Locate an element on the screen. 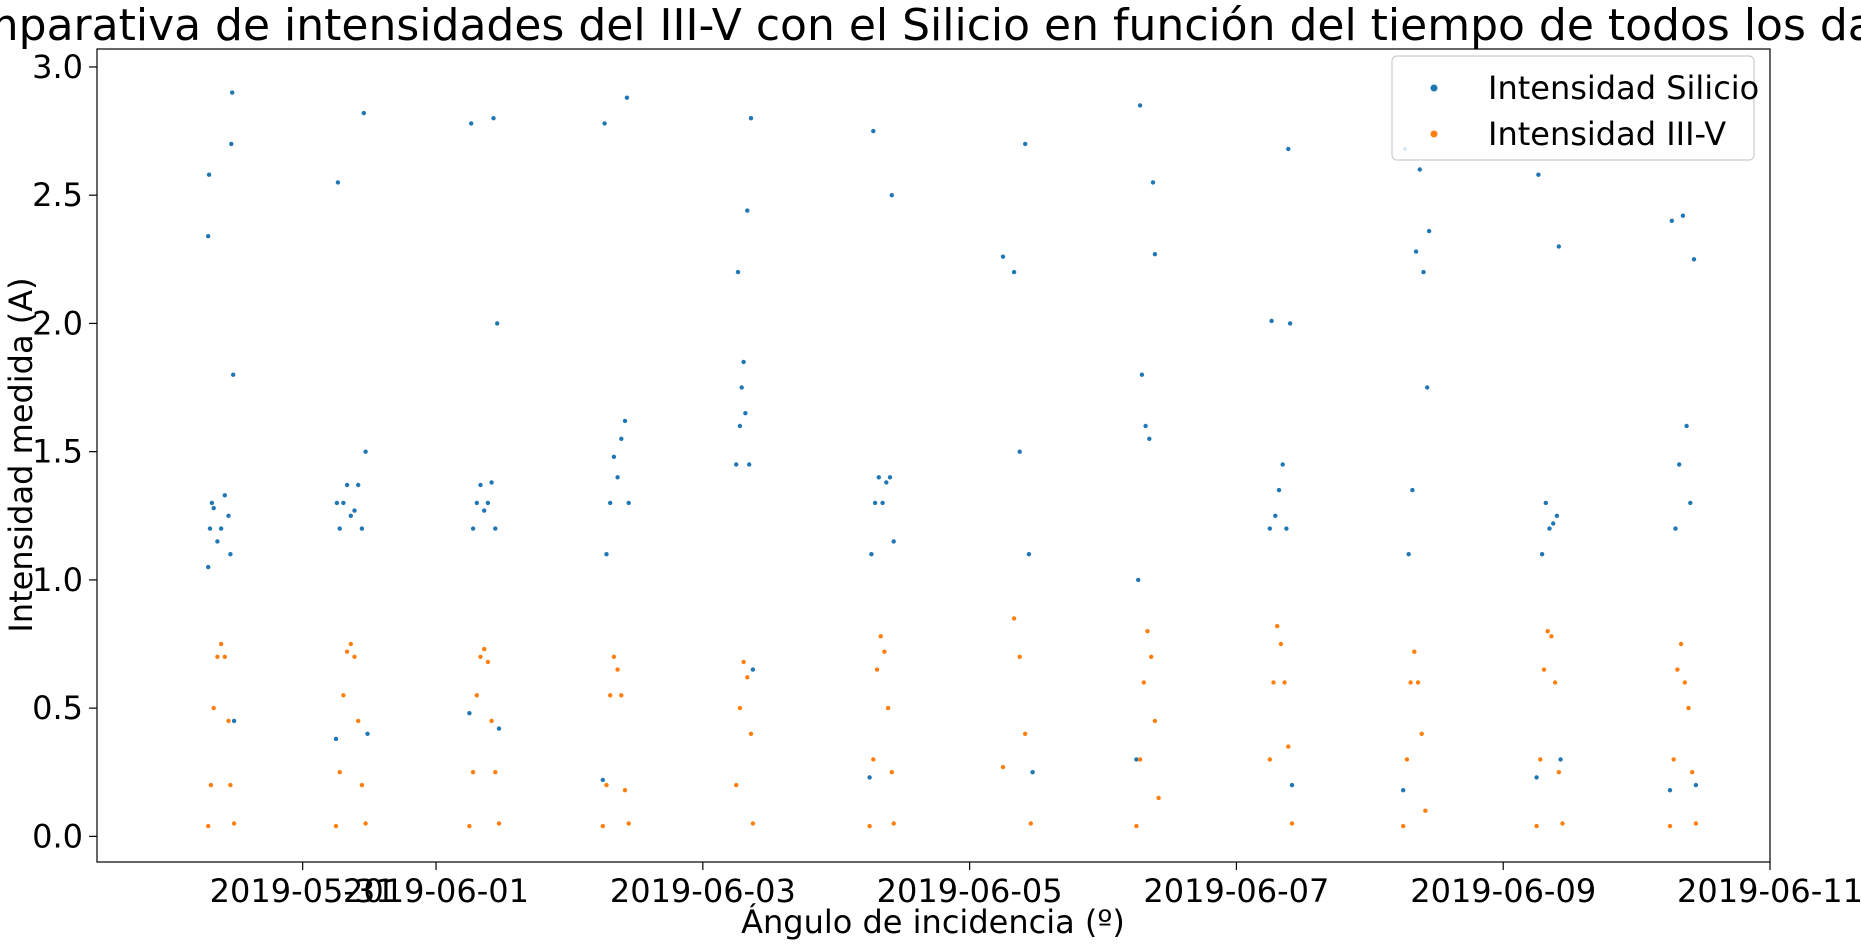 The image size is (1861, 945). x-tick-label: 2019-06-11 is located at coordinates (1769, 891).